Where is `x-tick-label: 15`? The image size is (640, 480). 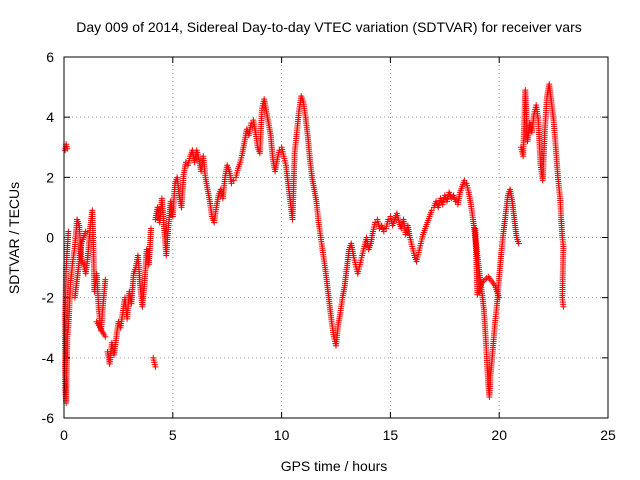
x-tick-label: 15 is located at coordinates (391, 435).